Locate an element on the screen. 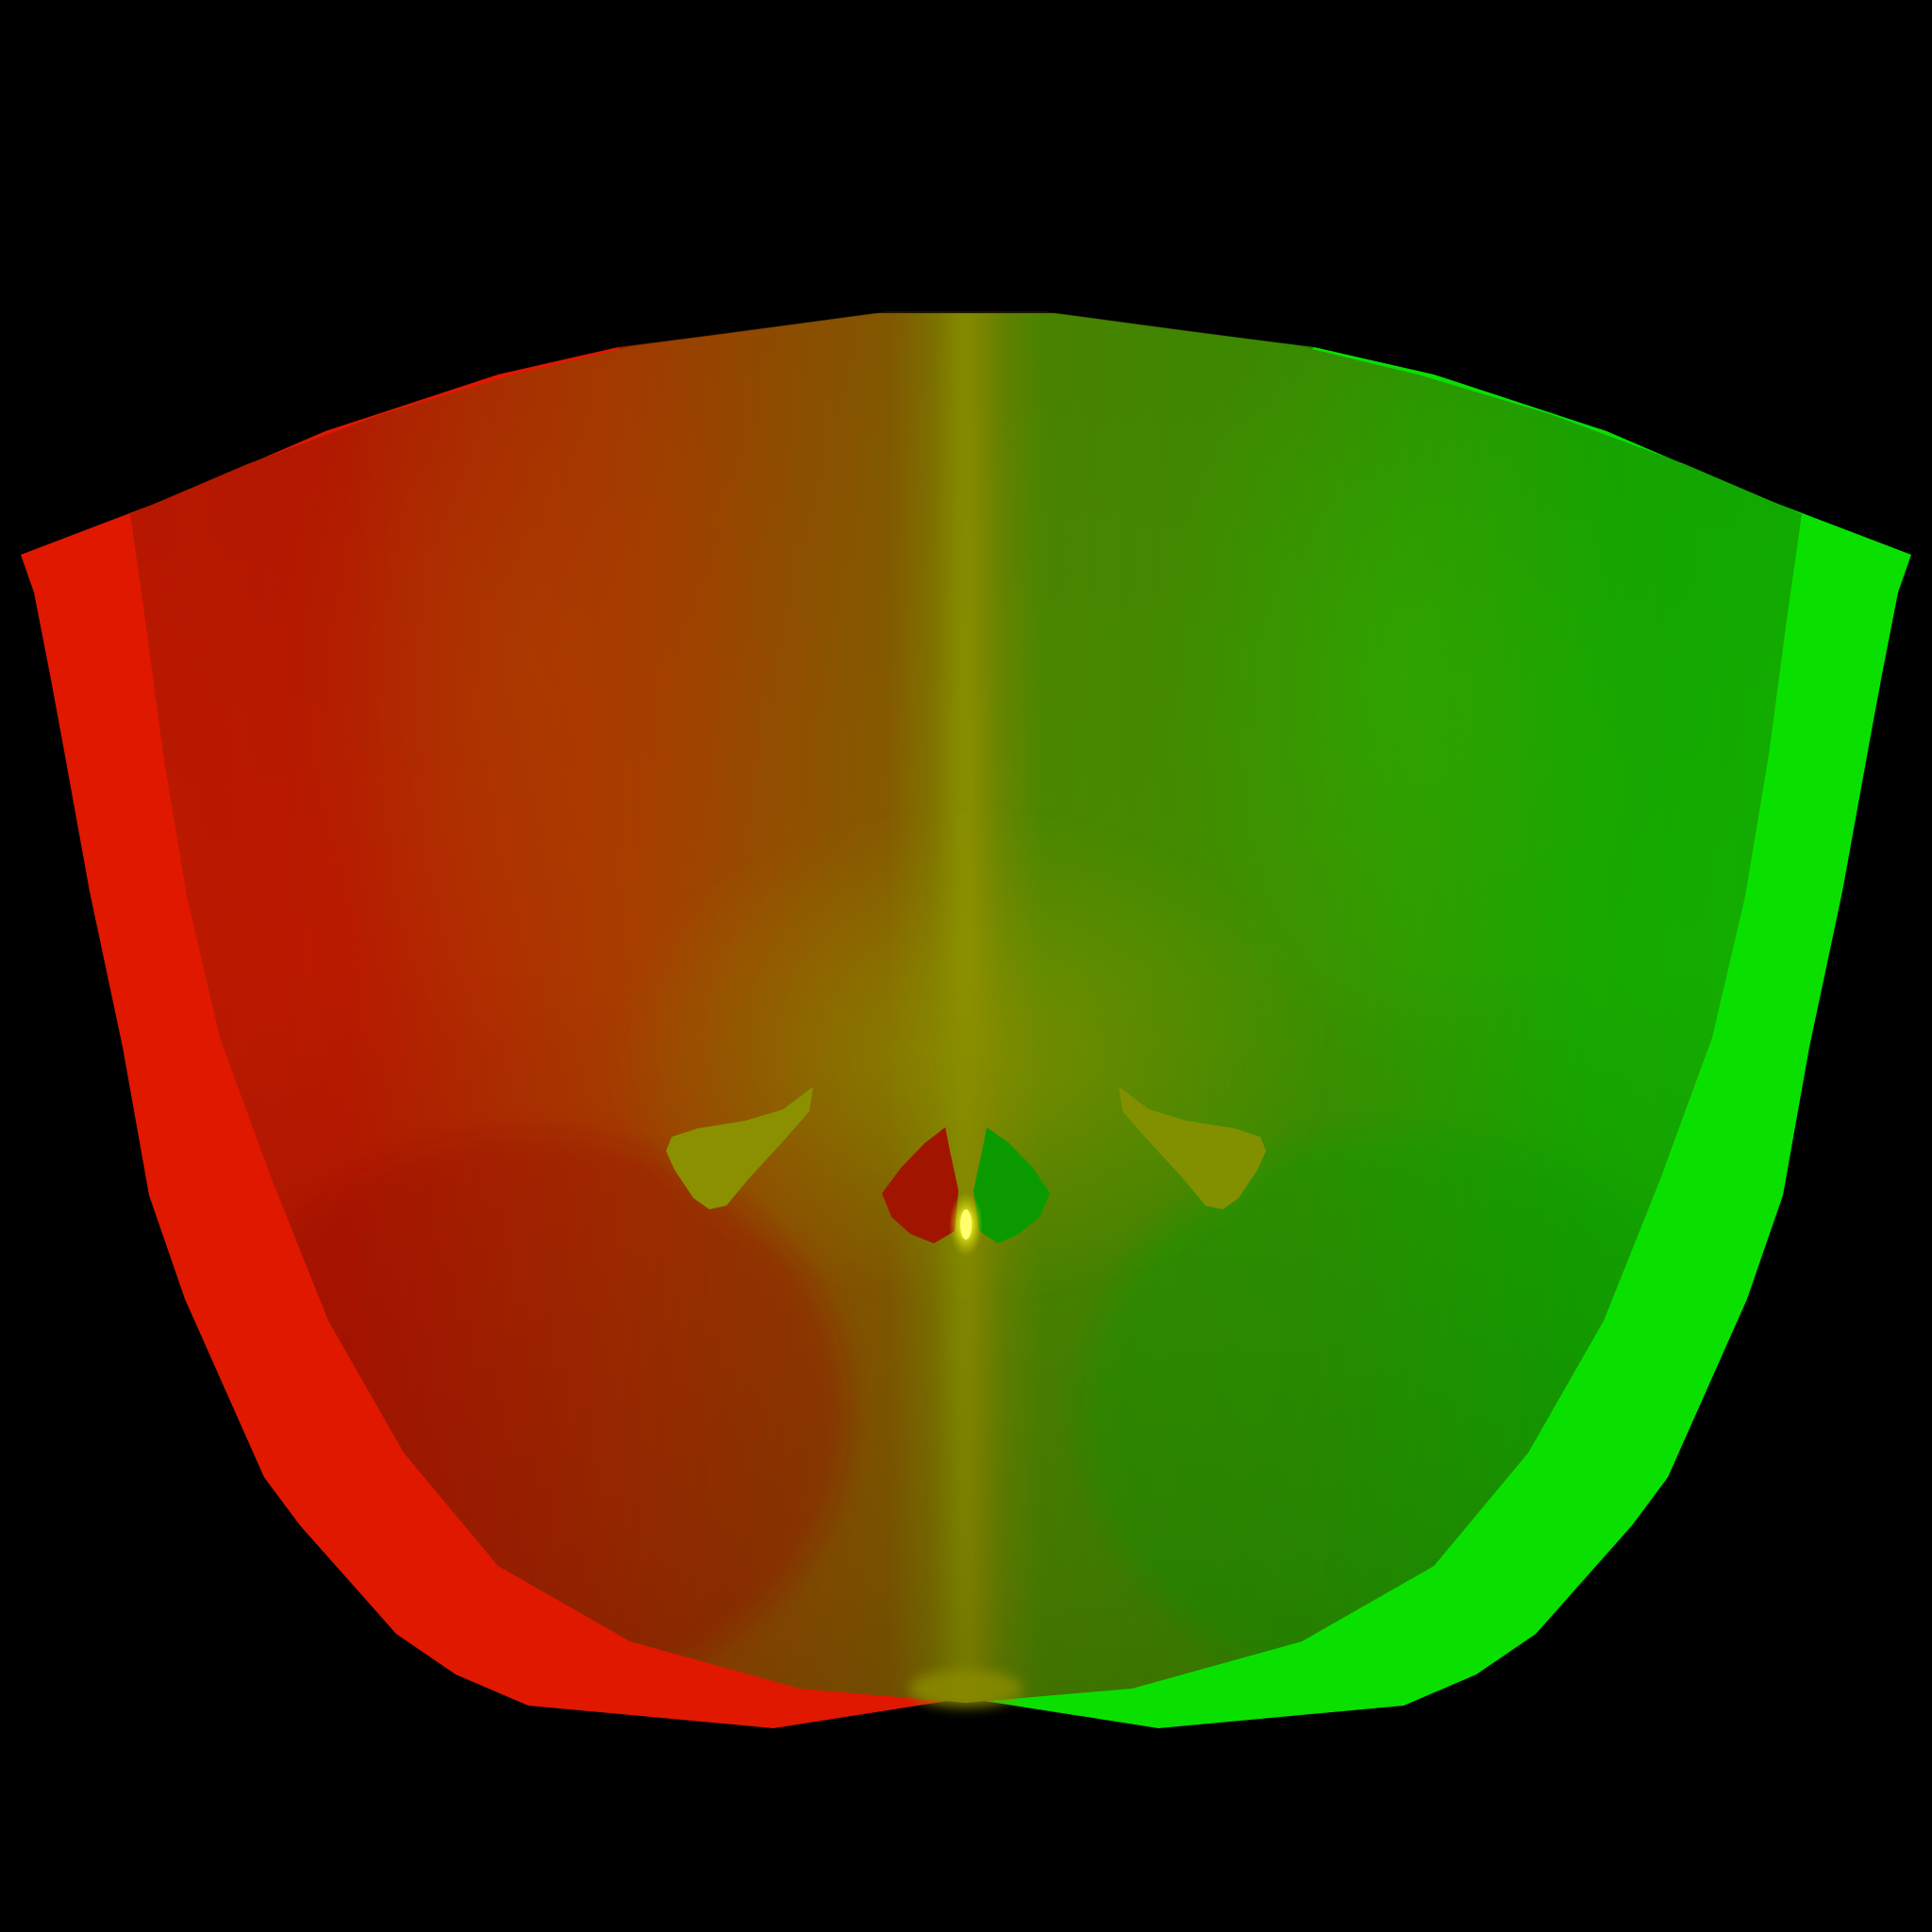 The width and height of the screenshot is (1932, 1932). right-eye is located at coordinates (1012, 1185).